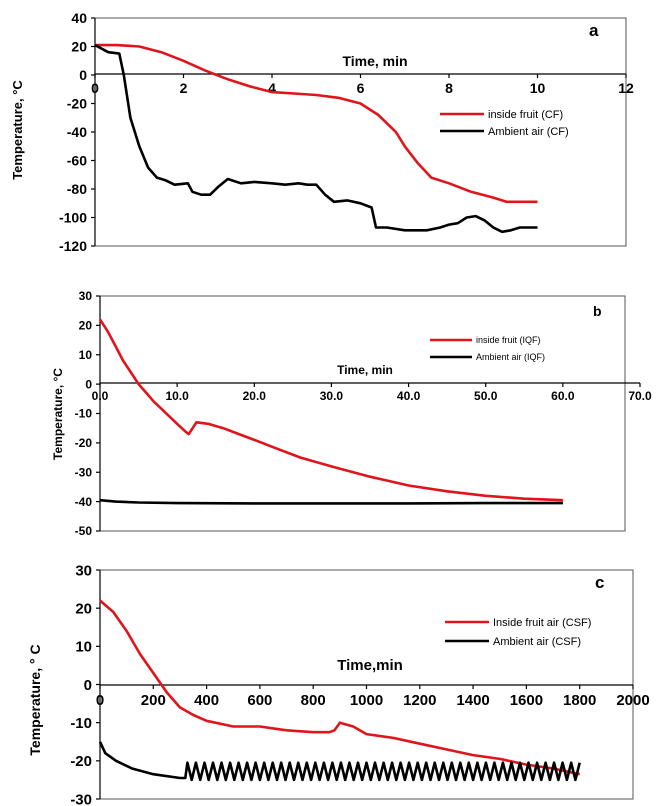 This screenshot has width=656, height=806. I want to click on x-tick-label: 30.0, so click(332, 396).